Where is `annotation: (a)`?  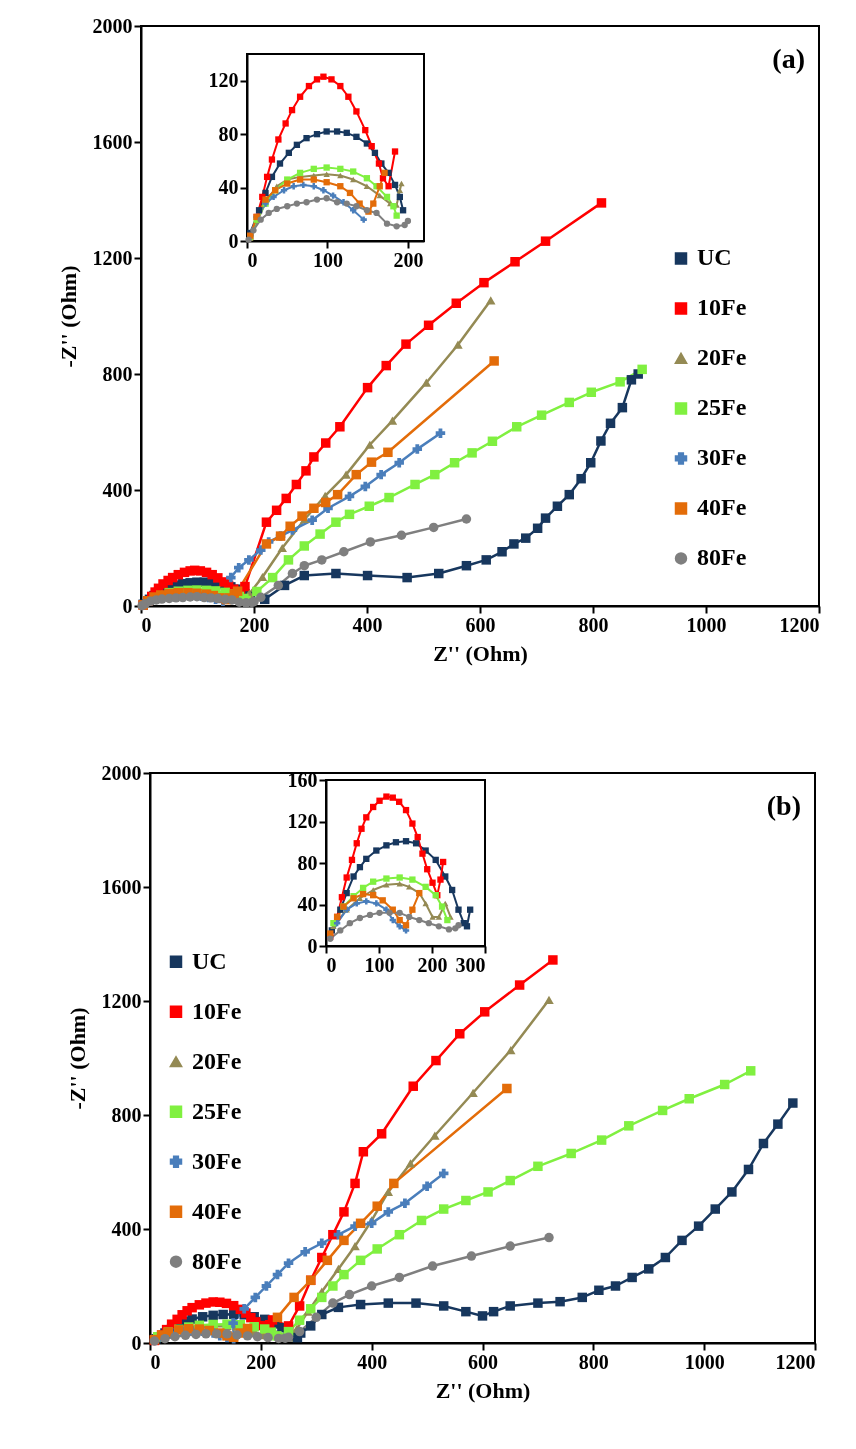 annotation: (a) is located at coordinates (788, 58).